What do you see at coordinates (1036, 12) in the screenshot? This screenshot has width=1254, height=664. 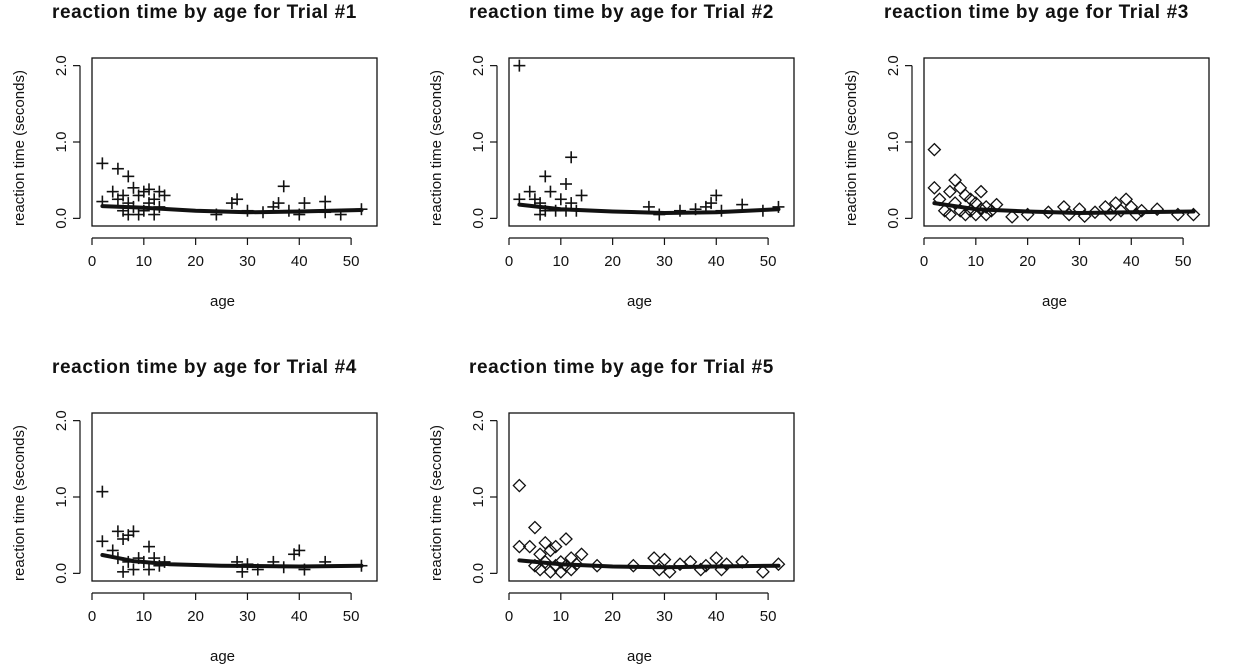 I see `chart-title: reaction time by age for Trial #3` at bounding box center [1036, 12].